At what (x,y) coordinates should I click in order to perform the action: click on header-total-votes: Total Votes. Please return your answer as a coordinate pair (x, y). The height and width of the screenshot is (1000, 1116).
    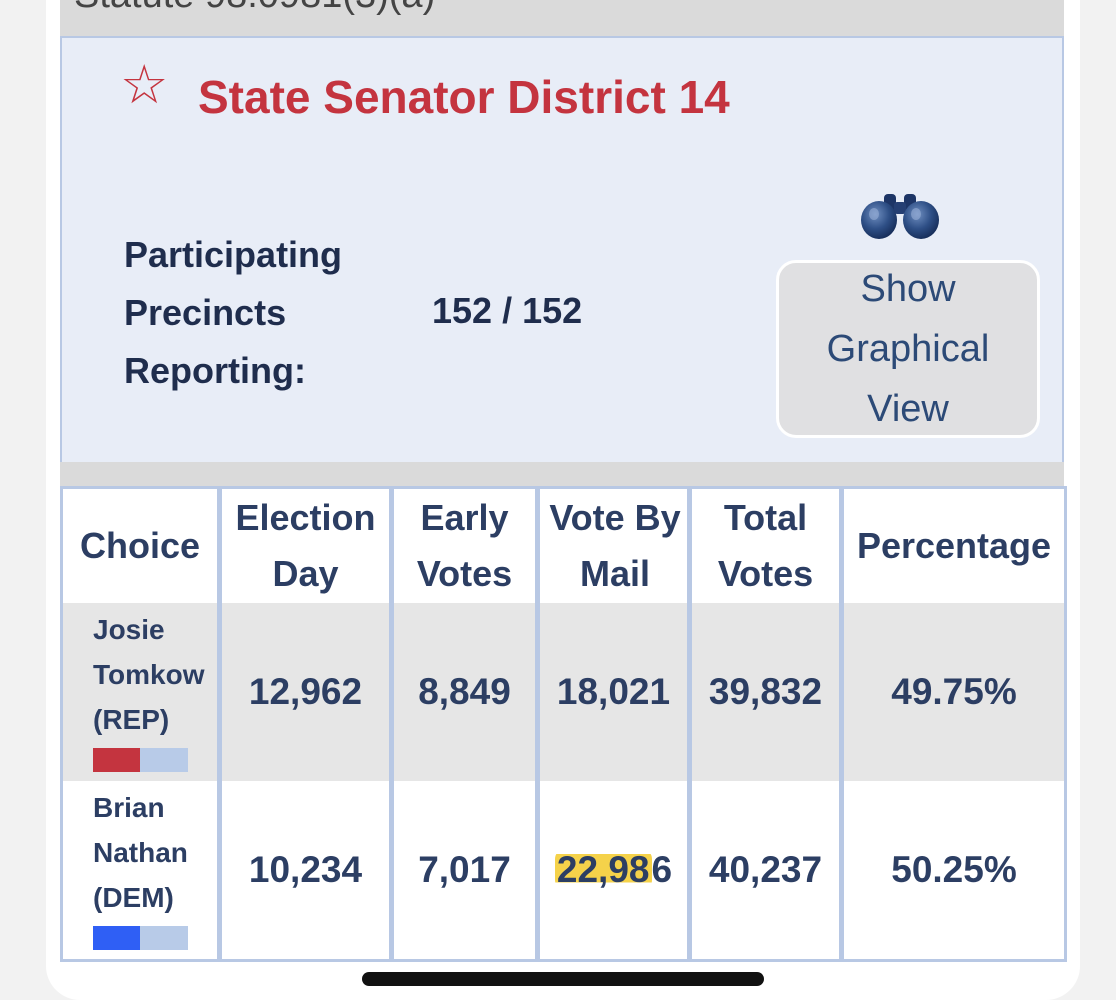
    Looking at the image, I should click on (764, 545).